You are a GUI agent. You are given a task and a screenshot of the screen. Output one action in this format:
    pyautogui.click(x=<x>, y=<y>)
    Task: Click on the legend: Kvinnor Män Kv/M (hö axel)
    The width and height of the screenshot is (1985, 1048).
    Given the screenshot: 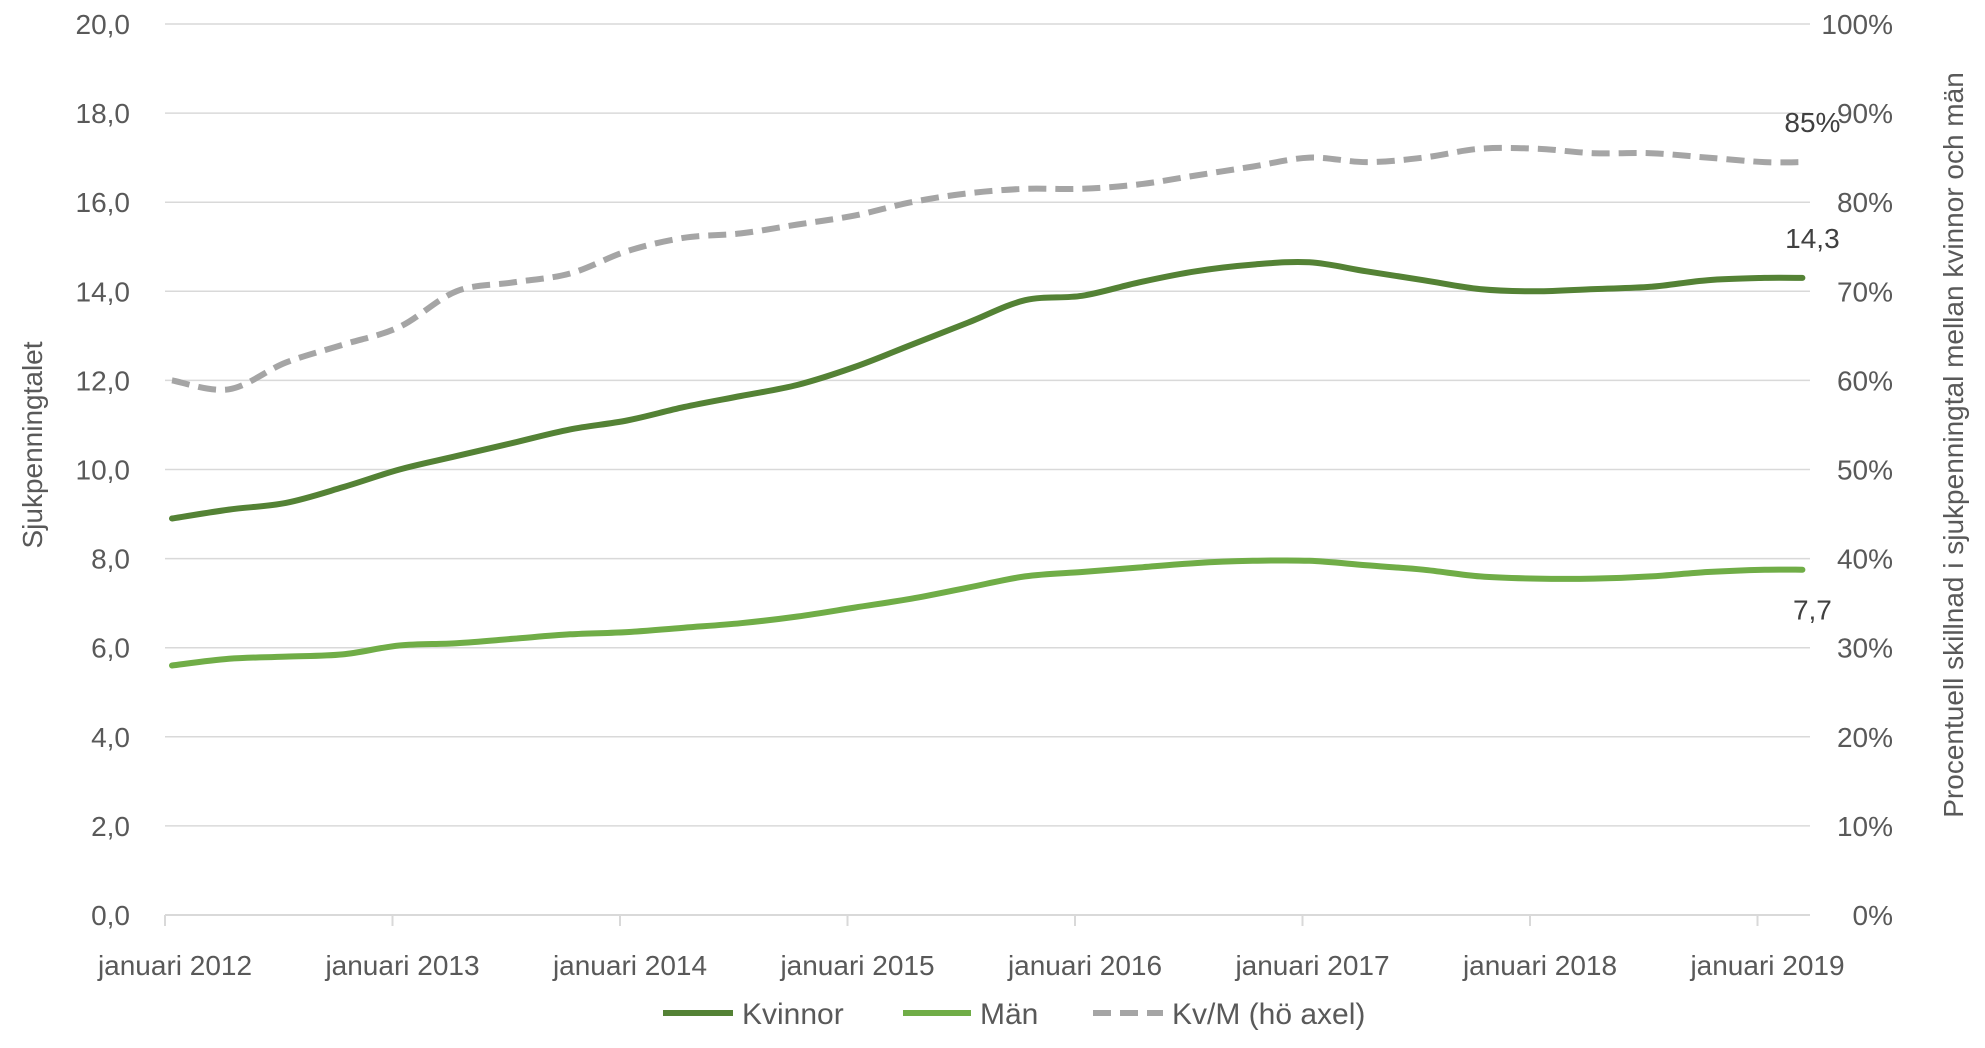 What is the action you would take?
    pyautogui.click(x=1014, y=1014)
    